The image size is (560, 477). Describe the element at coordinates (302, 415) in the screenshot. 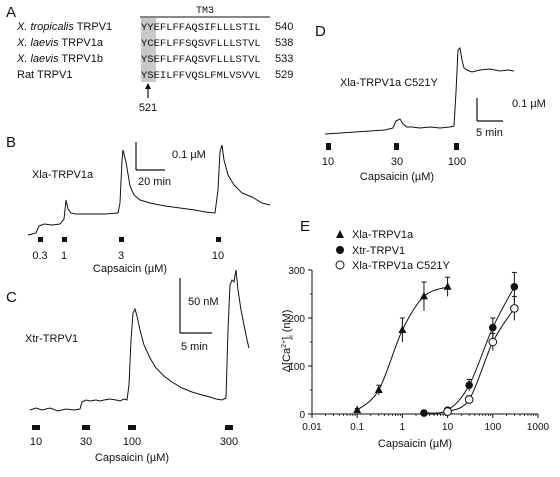

I see `y-tick-label: 0` at that location.